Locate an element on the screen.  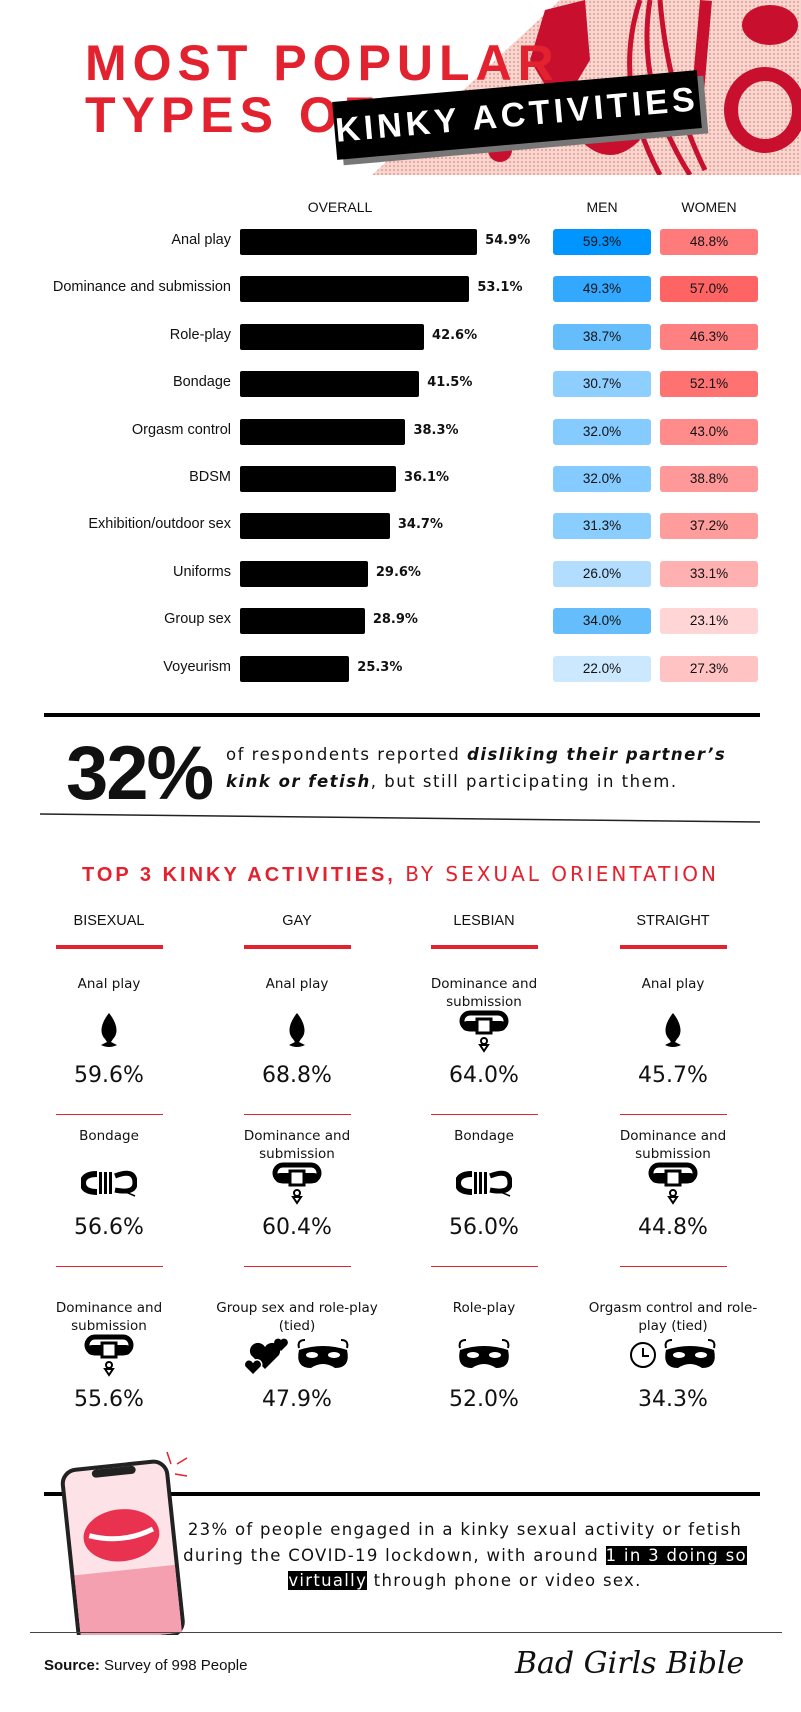
overall-value: 41.5% is located at coordinates (450, 383).